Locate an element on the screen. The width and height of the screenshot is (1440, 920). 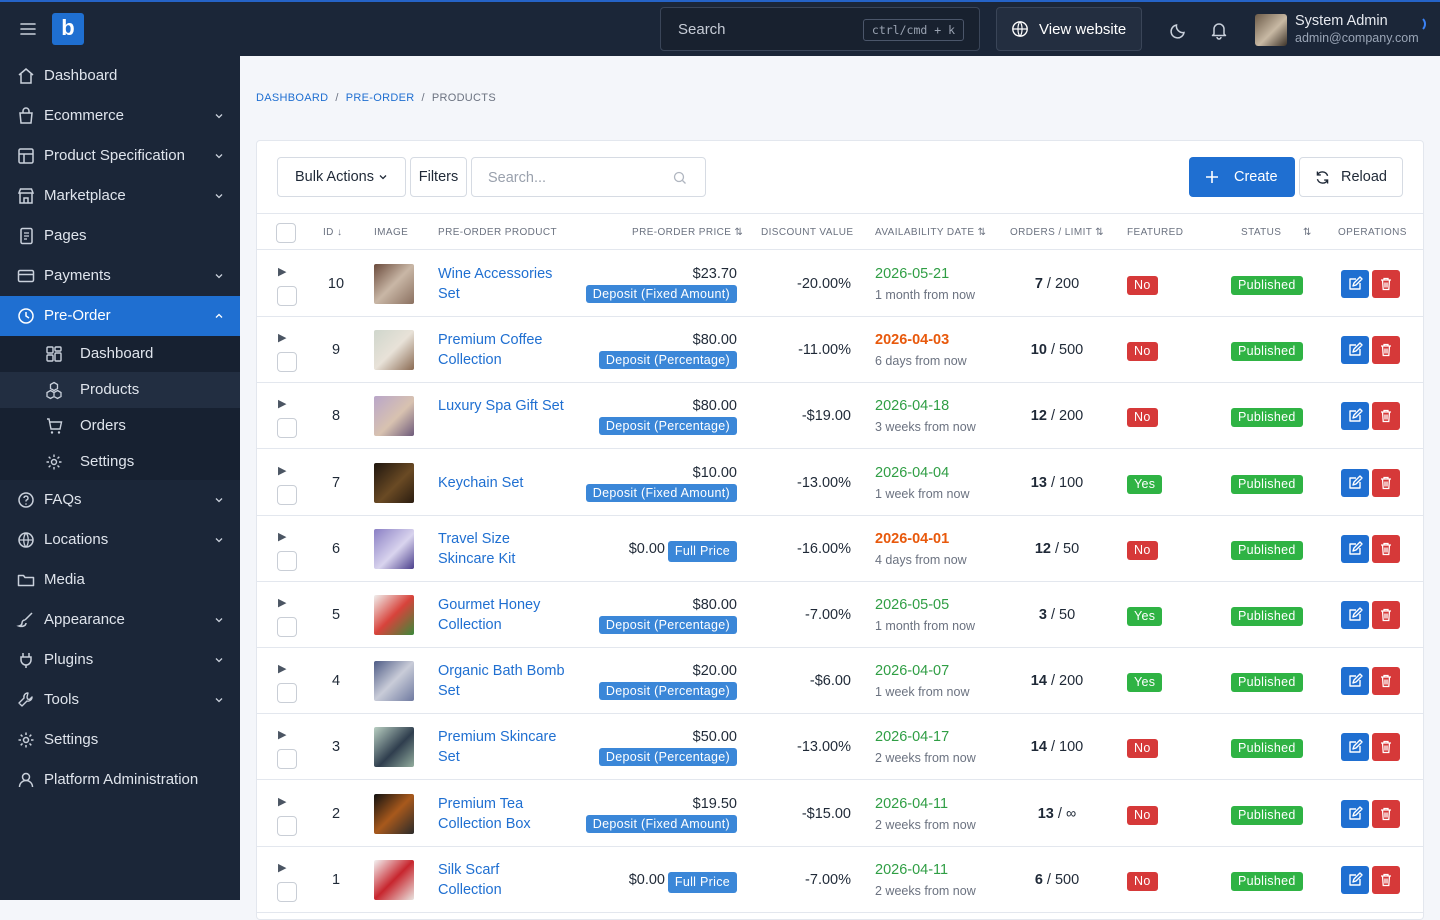
sidebar-item-ecommerce: Ecommerce is located at coordinates (120, 116).